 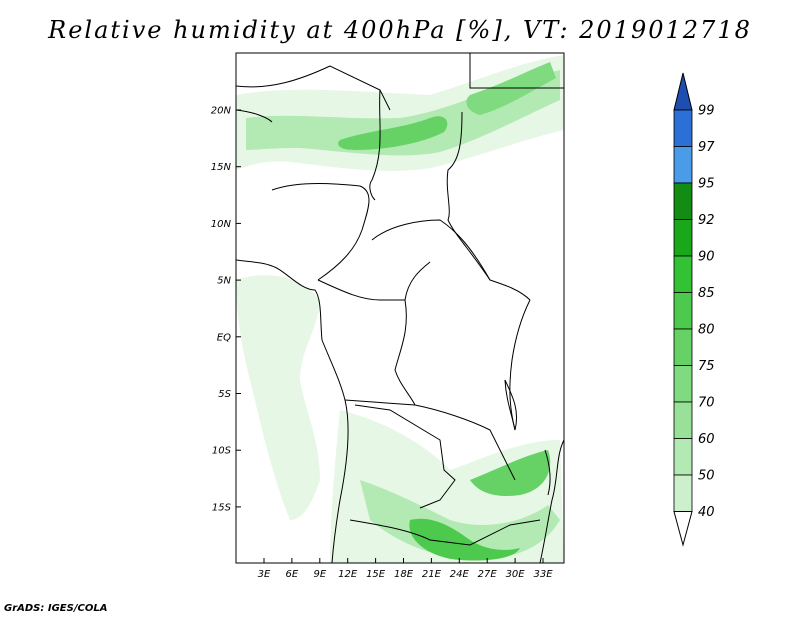 What do you see at coordinates (706, 512) in the screenshot?
I see `colorbar-label: 40` at bounding box center [706, 512].